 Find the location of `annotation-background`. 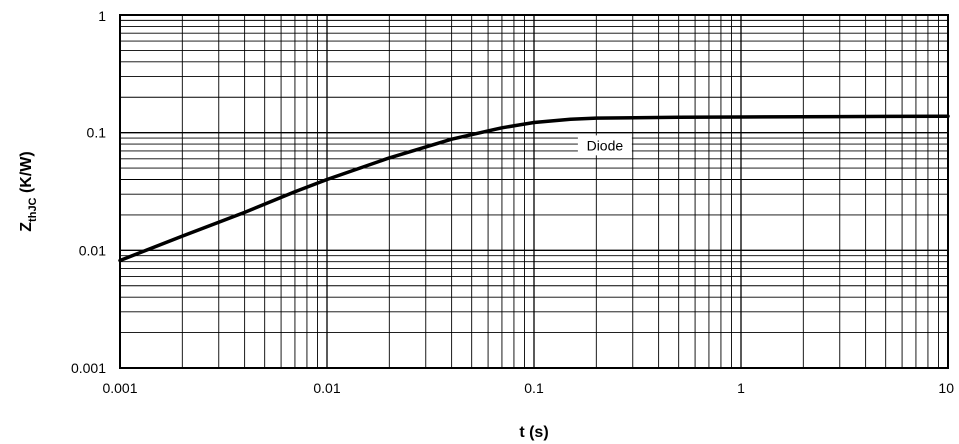

annotation-background is located at coordinates (604, 145).